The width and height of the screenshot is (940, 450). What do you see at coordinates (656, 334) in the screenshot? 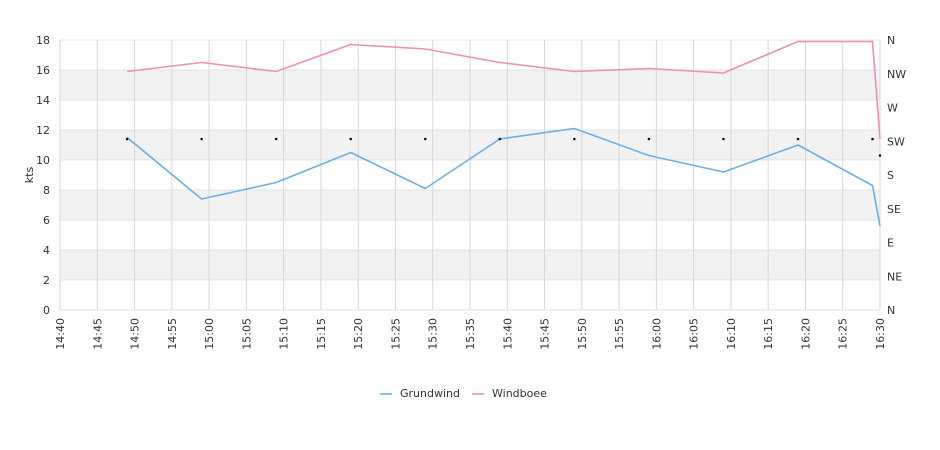
I see `x-tick-label: 16:00` at bounding box center [656, 334].